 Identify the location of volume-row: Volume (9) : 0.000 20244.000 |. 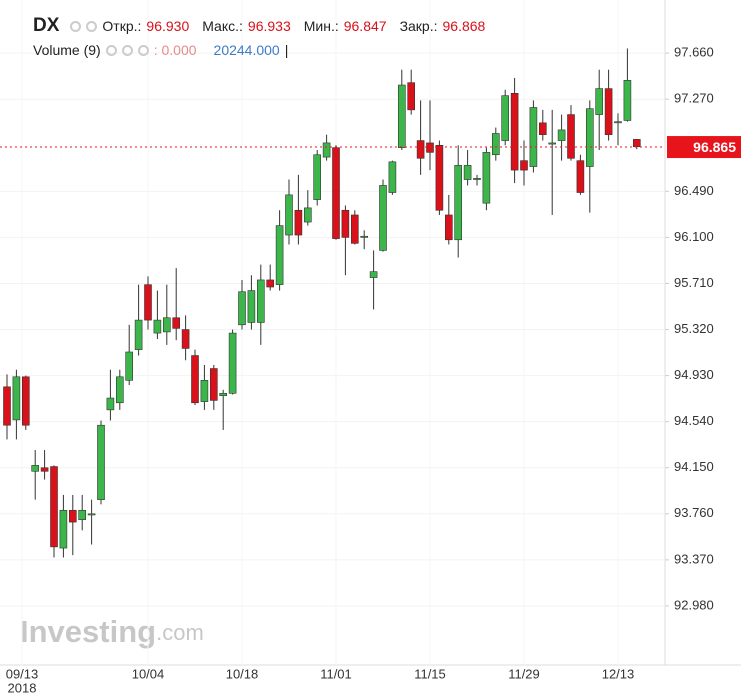
(263, 50).